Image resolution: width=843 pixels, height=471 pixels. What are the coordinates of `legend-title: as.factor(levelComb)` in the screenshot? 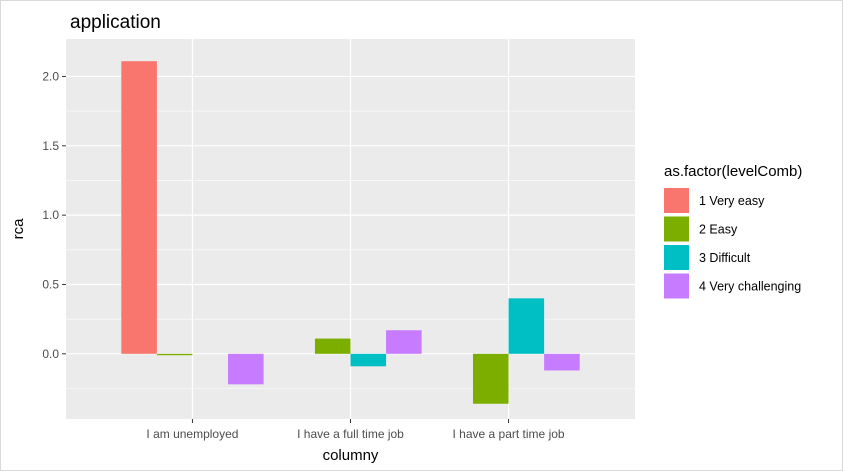 It's located at (733, 171).